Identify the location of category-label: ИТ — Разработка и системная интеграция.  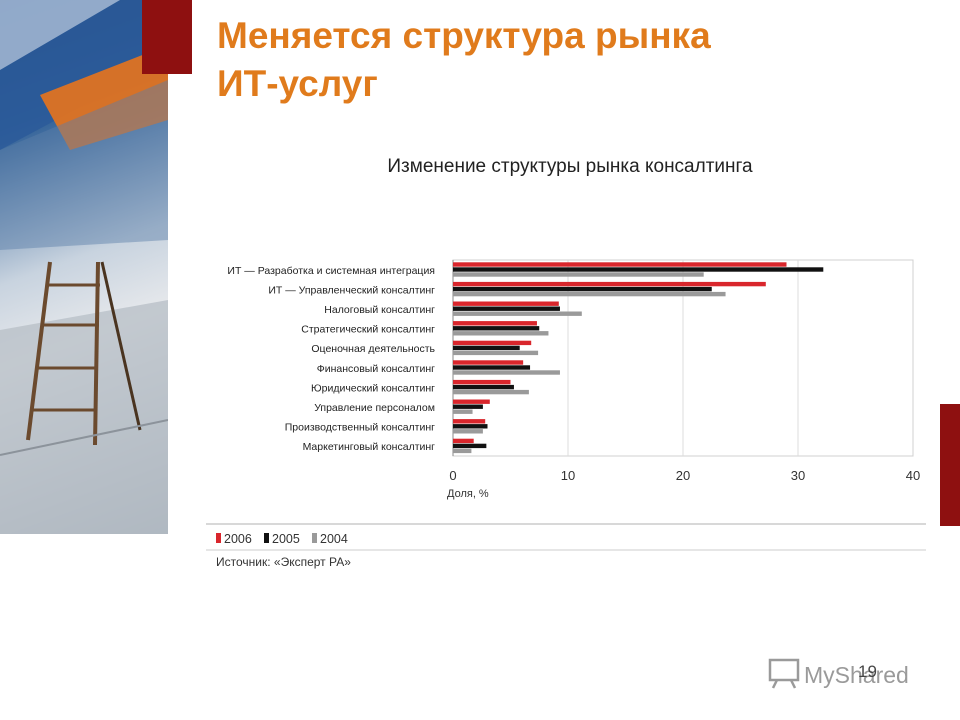
(331, 271).